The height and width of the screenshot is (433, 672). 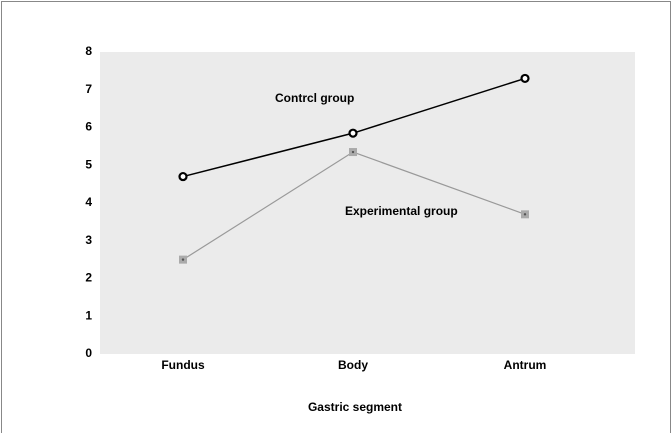 What do you see at coordinates (88, 127) in the screenshot?
I see `y-tick-label: 6` at bounding box center [88, 127].